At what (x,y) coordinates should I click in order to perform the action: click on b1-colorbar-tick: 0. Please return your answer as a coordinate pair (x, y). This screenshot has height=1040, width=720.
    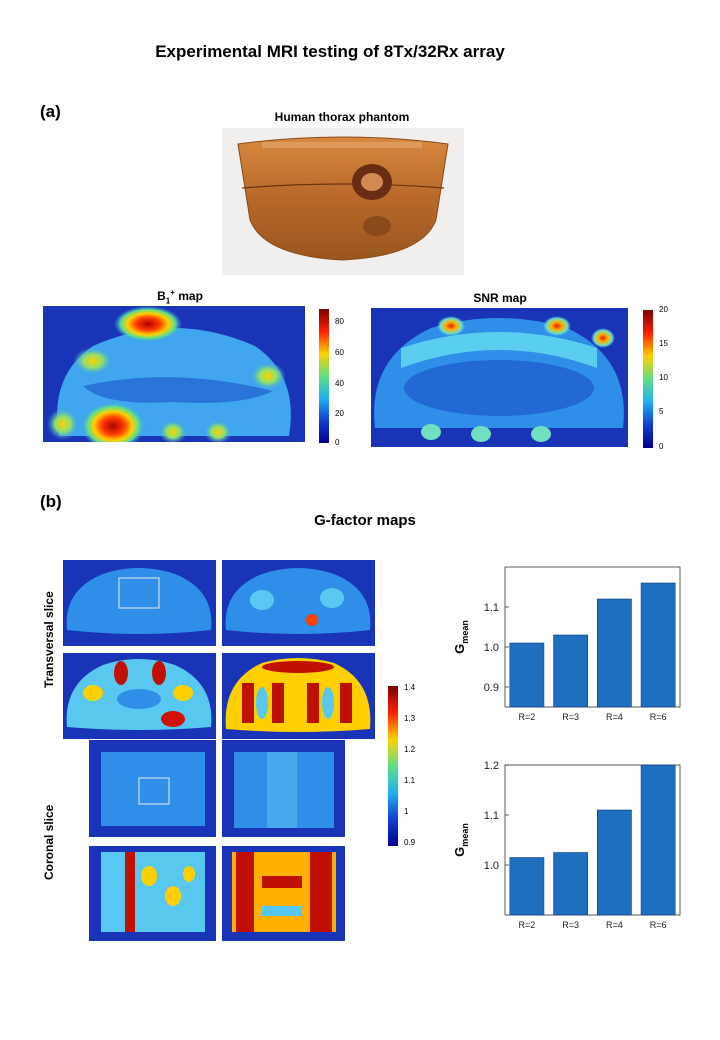
    Looking at the image, I should click on (337, 442).